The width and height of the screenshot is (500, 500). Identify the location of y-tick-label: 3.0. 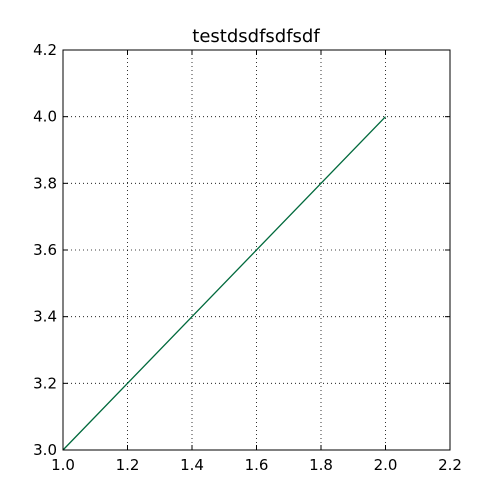
(45, 450).